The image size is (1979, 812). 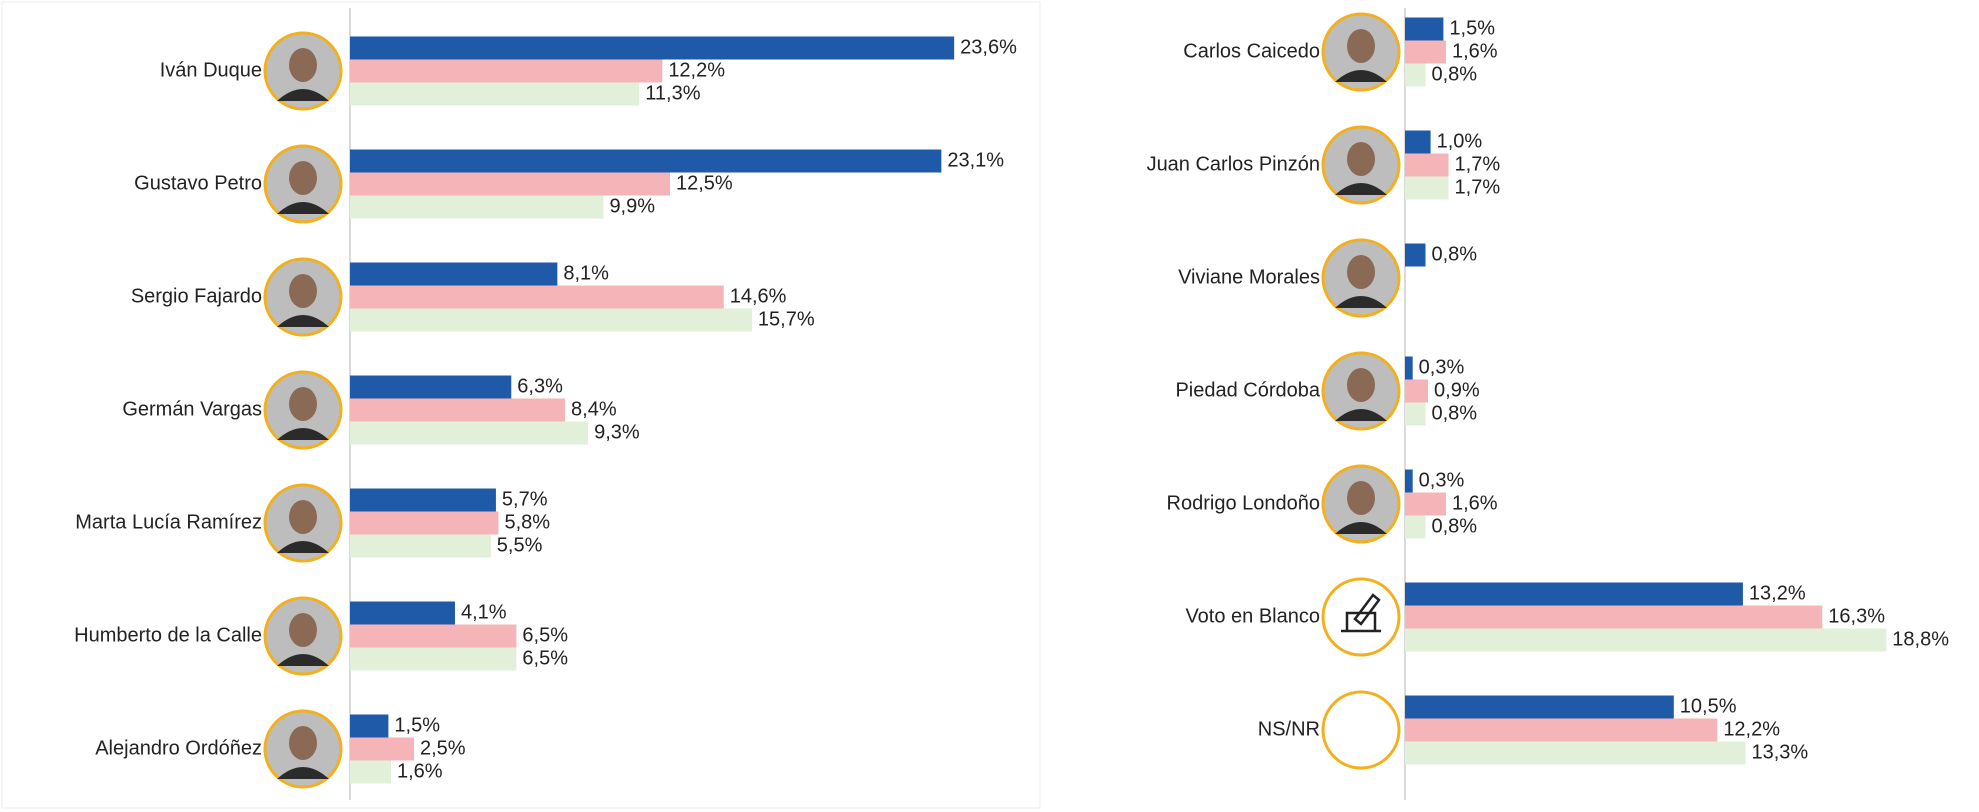 I want to click on value-label: 9,3%, so click(x=617, y=432).